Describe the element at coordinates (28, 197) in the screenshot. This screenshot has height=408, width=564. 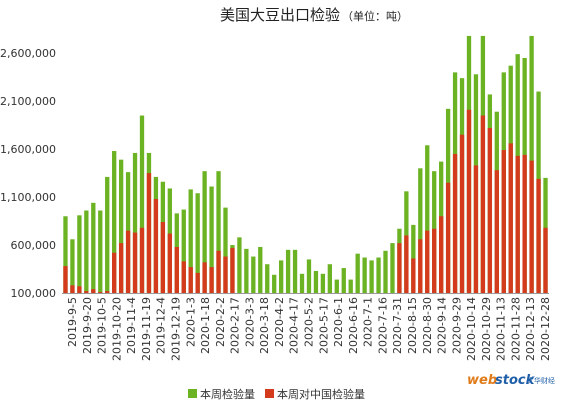
I see `y-tick-label: 1,100,000` at that location.